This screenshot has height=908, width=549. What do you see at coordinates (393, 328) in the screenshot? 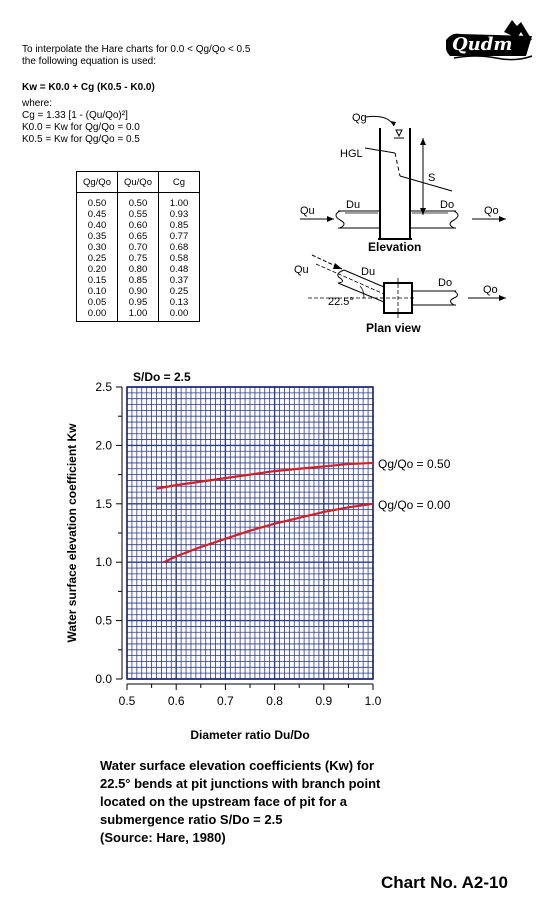
I see `label-plan-view: Plan view` at bounding box center [393, 328].